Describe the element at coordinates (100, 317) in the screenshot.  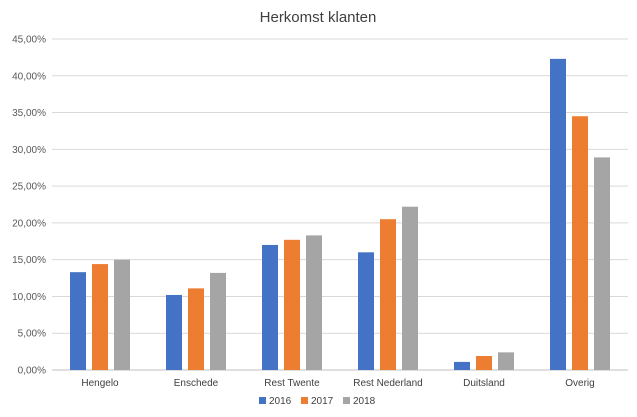
I see `bar-2017-hengelo` at that location.